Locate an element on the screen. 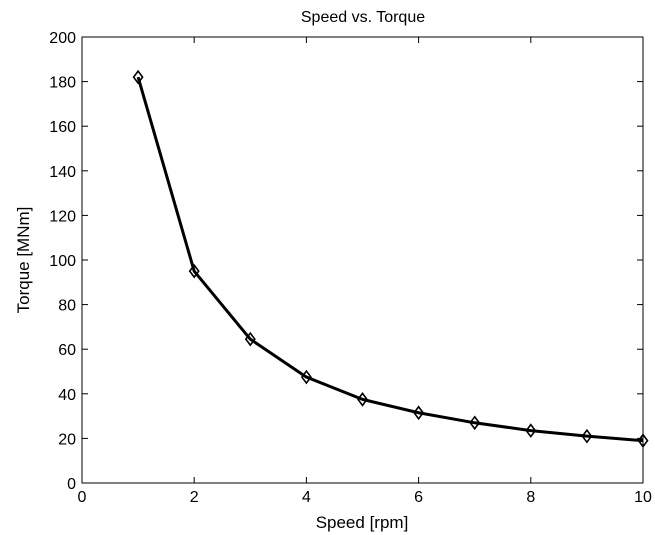 Image resolution: width=655 pixels, height=535 pixels. x-tick-label: 0 is located at coordinates (82, 497).